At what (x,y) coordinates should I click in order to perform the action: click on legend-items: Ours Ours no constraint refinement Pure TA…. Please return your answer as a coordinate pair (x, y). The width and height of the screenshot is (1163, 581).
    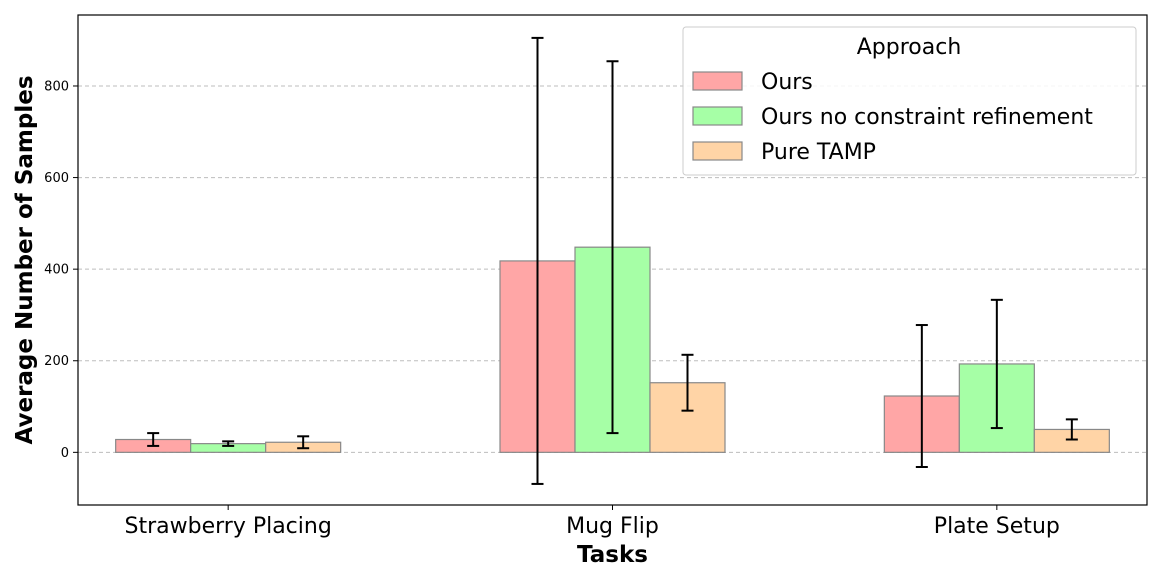
    Looking at the image, I should click on (892, 117).